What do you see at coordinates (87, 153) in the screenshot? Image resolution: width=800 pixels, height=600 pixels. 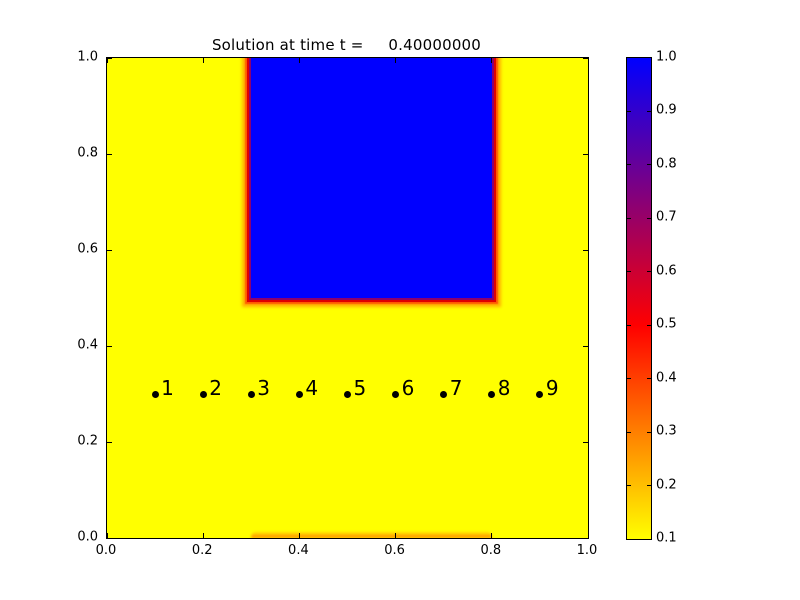 I see `y-tick-label: 0.8` at bounding box center [87, 153].